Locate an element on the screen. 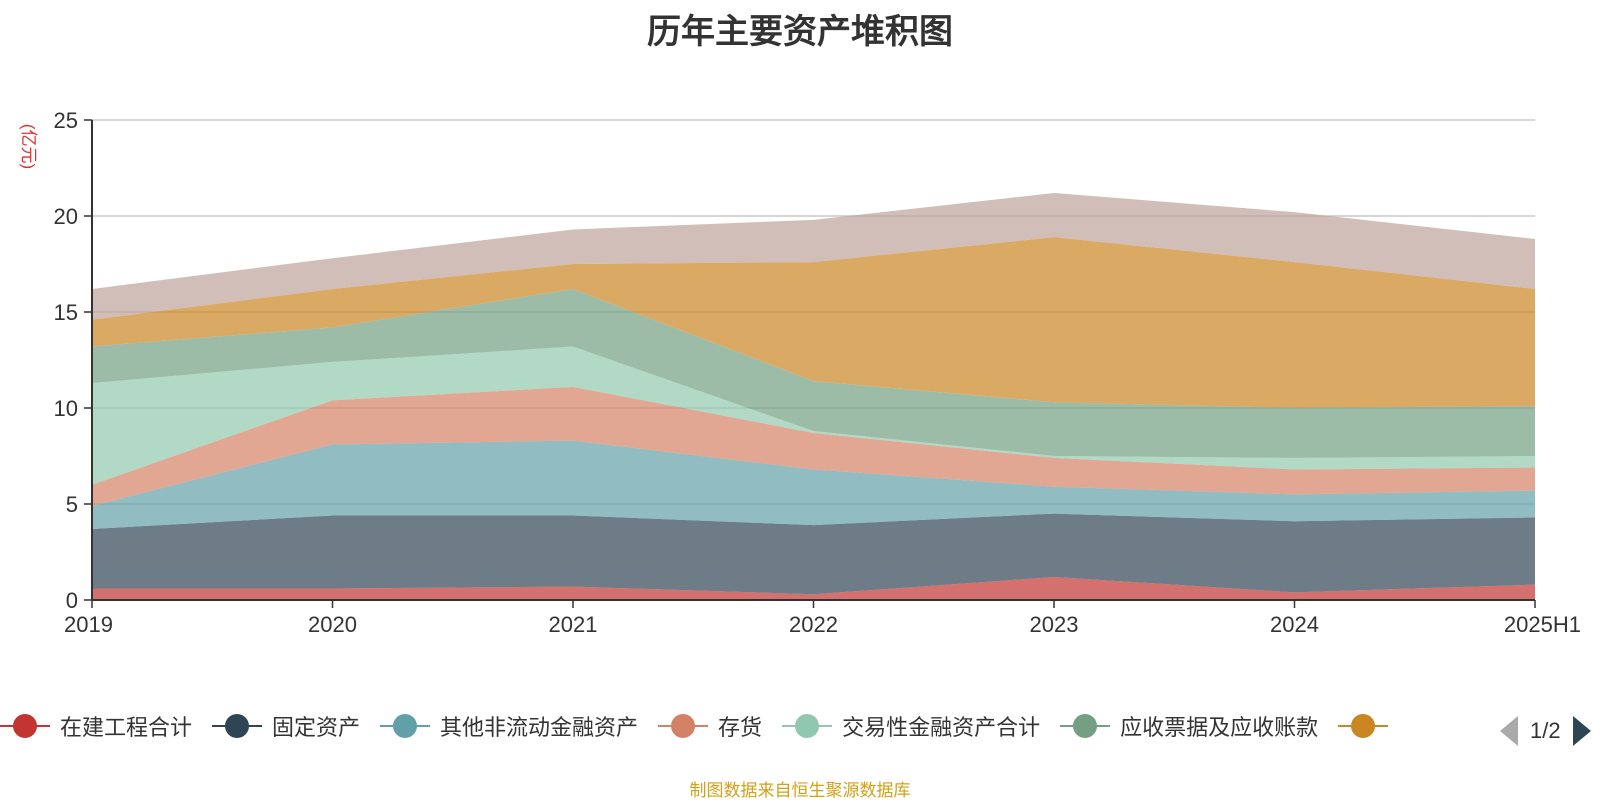 Image resolution: width=1600 pixels, height=801 pixels. legend-item: 交易性金融资产合计 is located at coordinates (911, 726).